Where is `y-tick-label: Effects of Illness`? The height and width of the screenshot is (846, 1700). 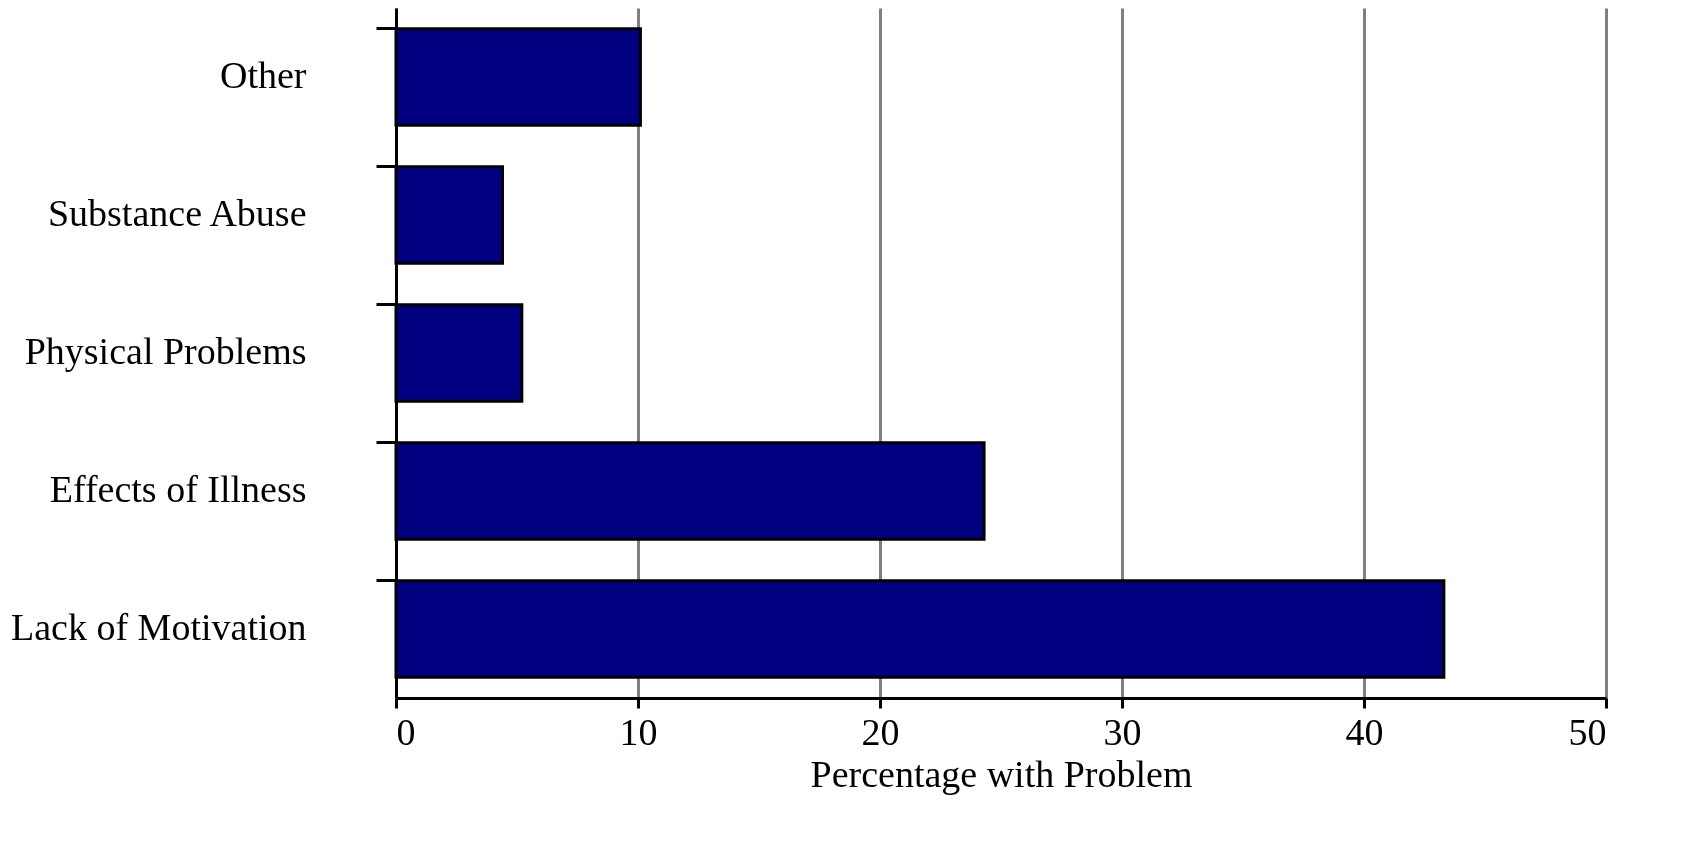 y-tick-label: Effects of Illness is located at coordinates (178, 489).